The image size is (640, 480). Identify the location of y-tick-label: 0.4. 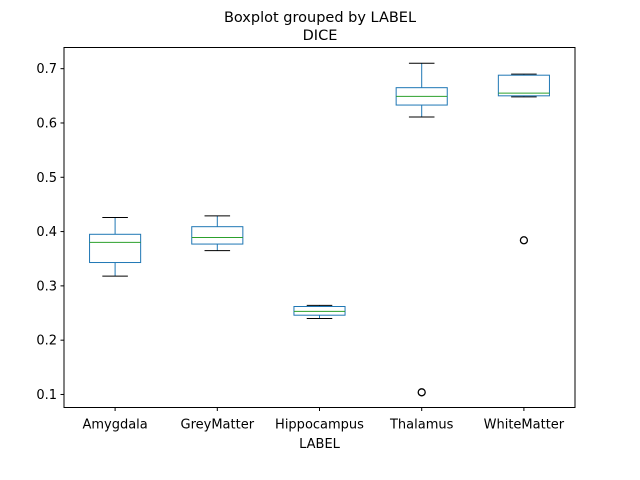
(46, 232).